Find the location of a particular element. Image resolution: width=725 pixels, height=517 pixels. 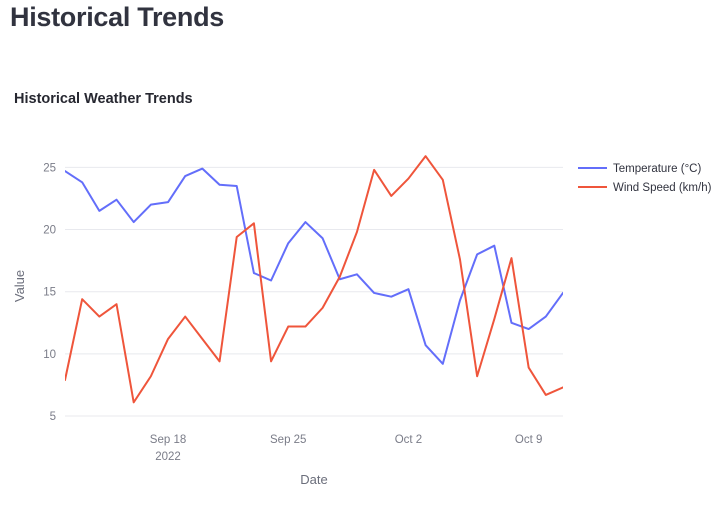

y-tick-label: 15 is located at coordinates (49, 293).